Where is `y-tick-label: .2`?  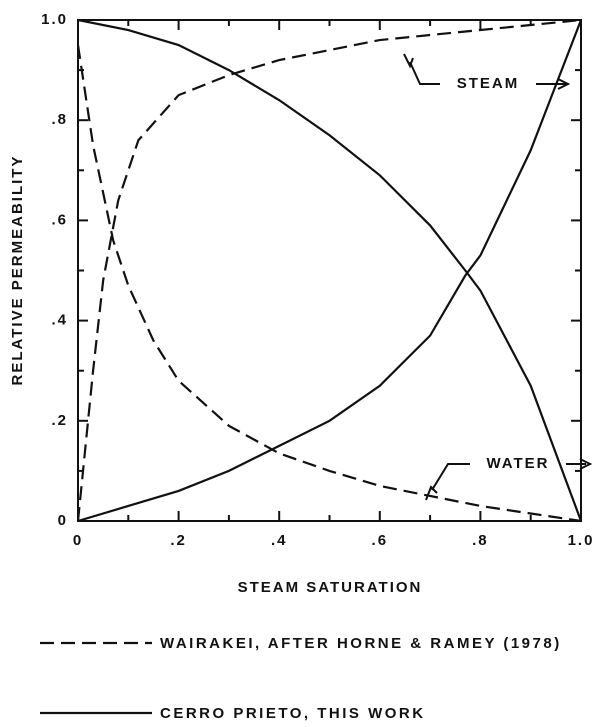
y-tick-label: .2 is located at coordinates (59, 420).